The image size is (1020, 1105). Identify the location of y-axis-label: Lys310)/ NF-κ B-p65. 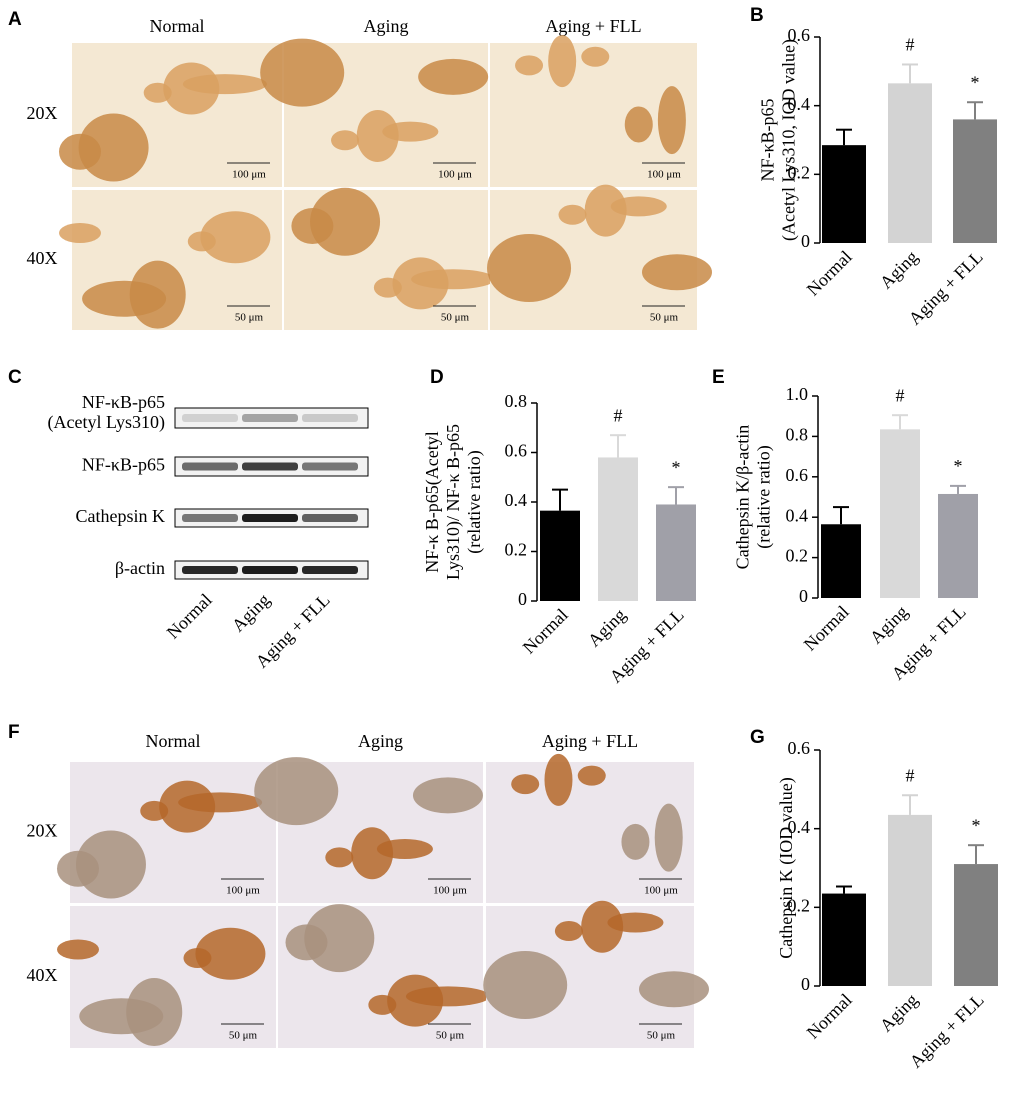
(453, 502).